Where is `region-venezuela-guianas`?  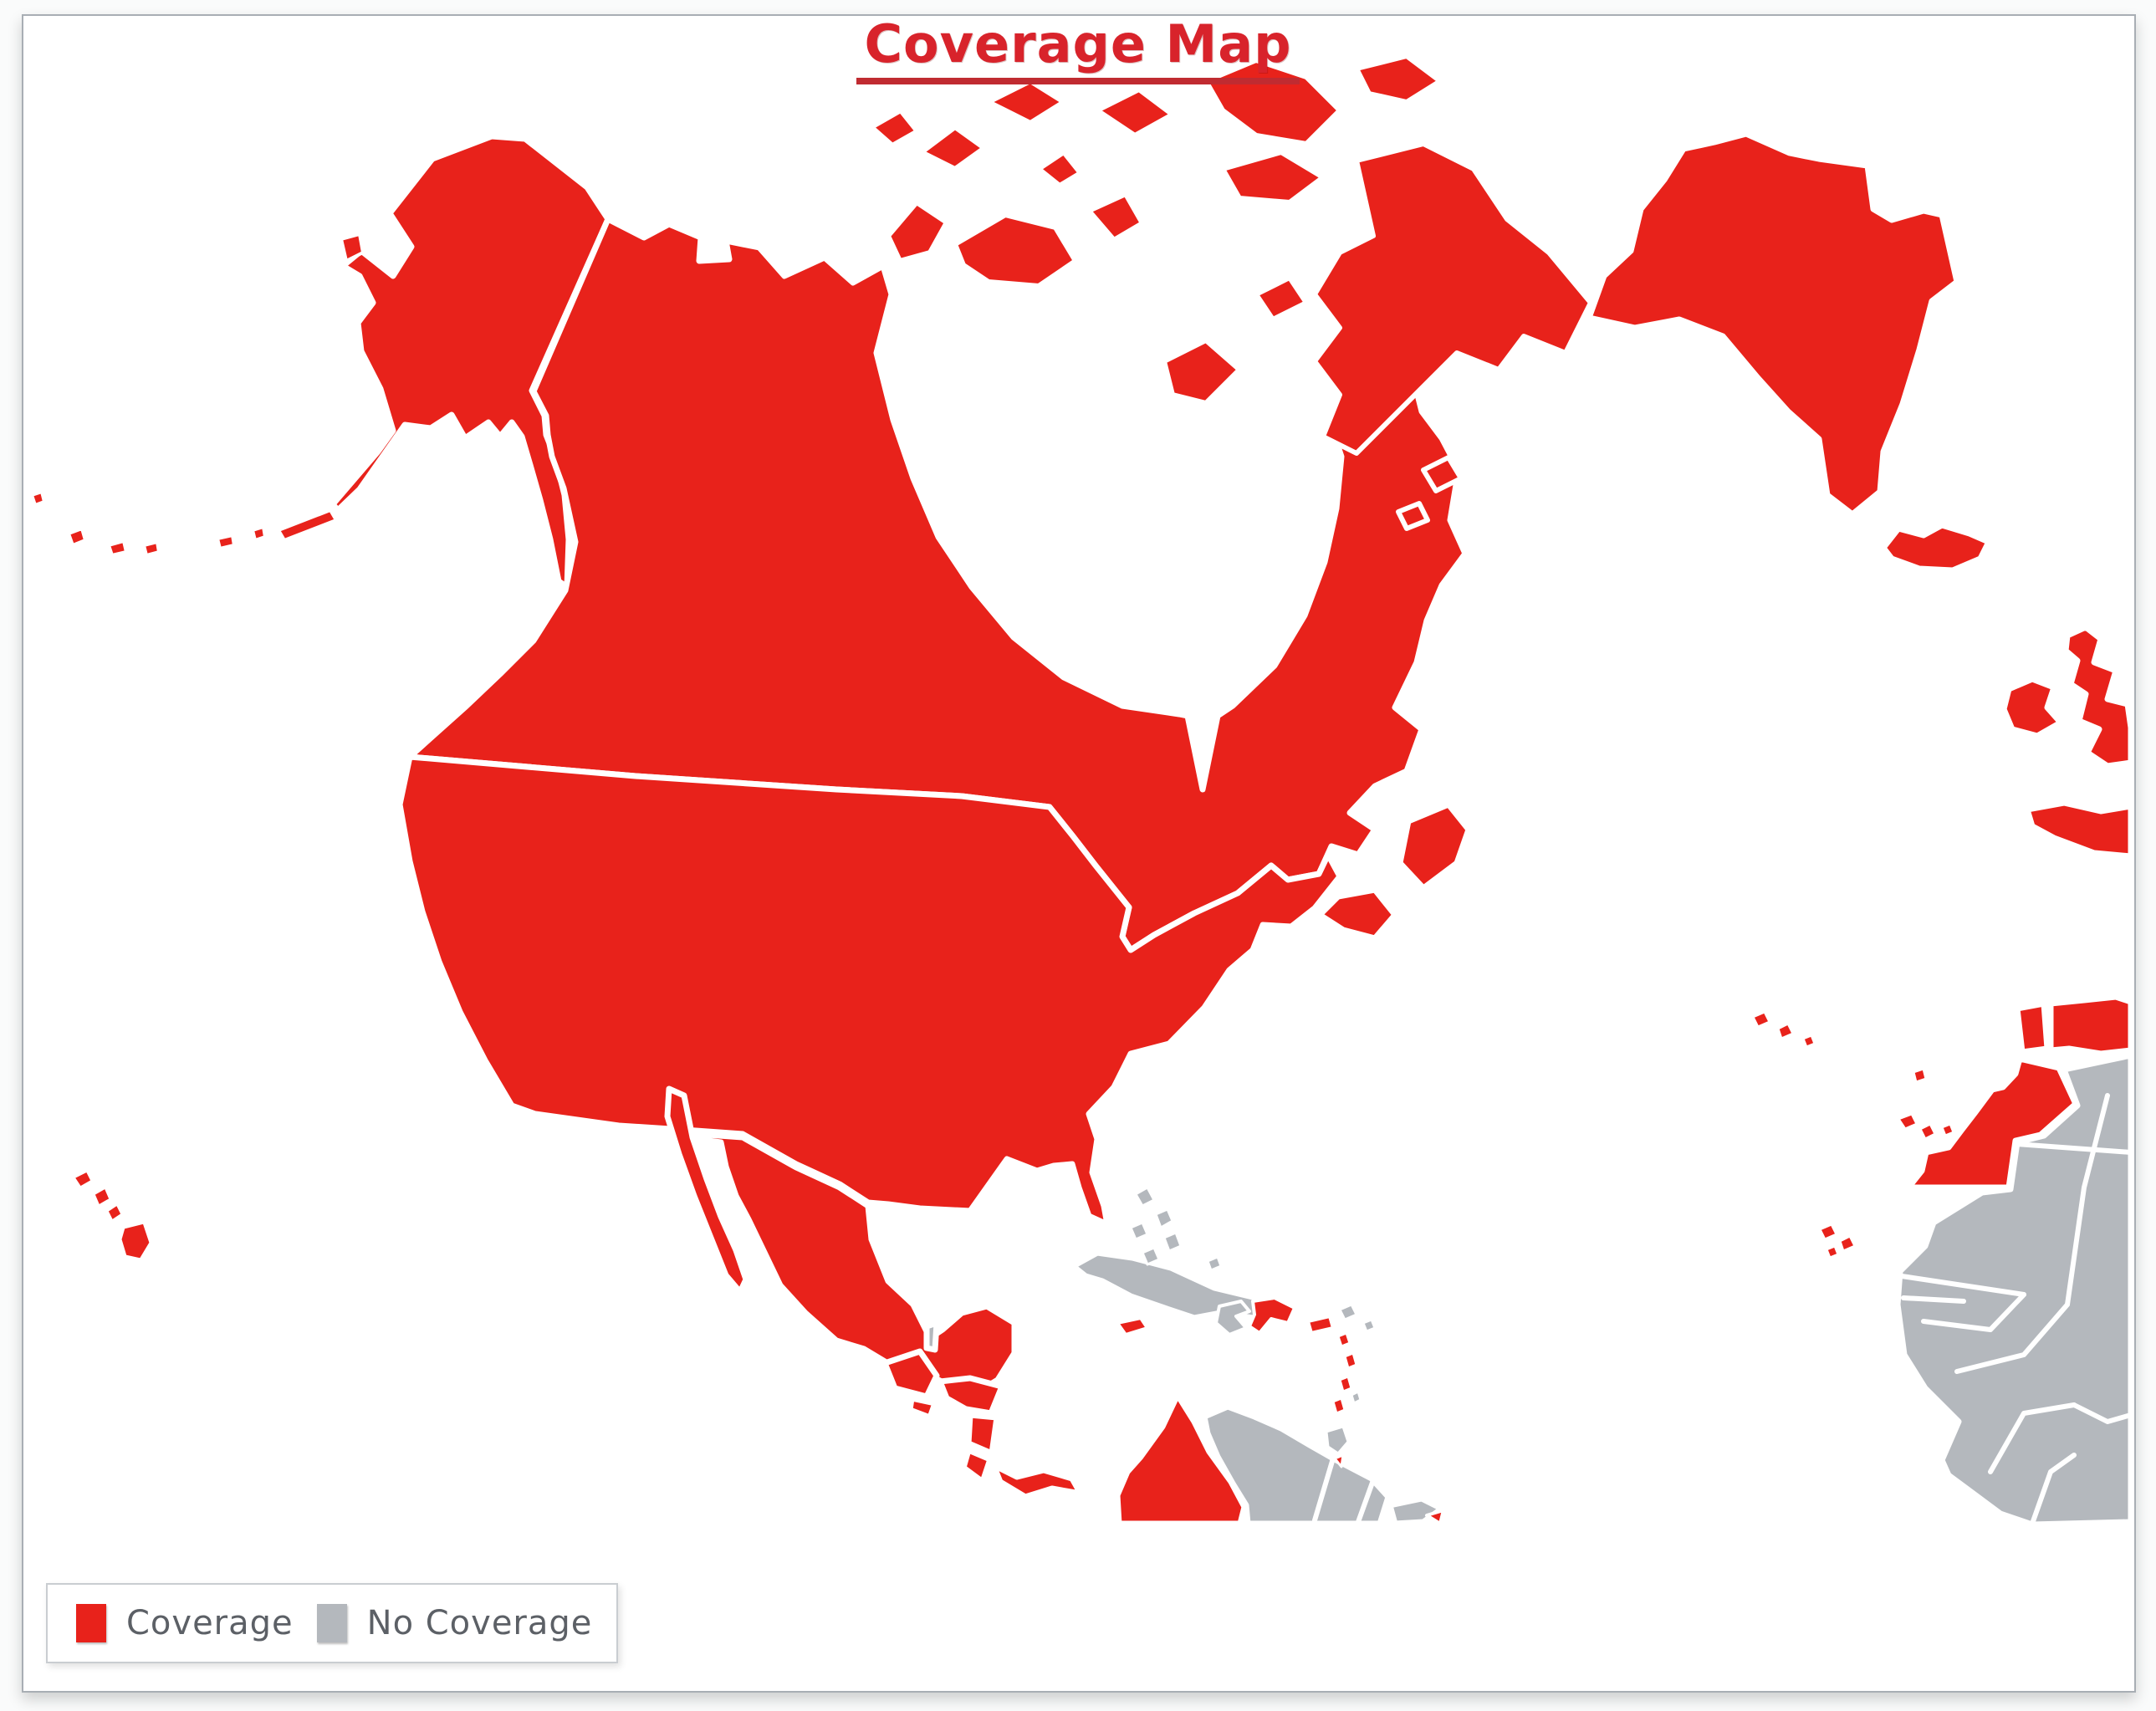
region-venezuela-guianas is located at coordinates (1296, 1465).